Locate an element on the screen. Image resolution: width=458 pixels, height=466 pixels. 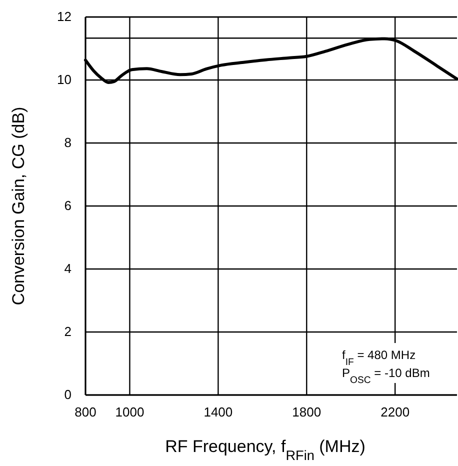
x-tick-label: 1400 is located at coordinates (218, 412).